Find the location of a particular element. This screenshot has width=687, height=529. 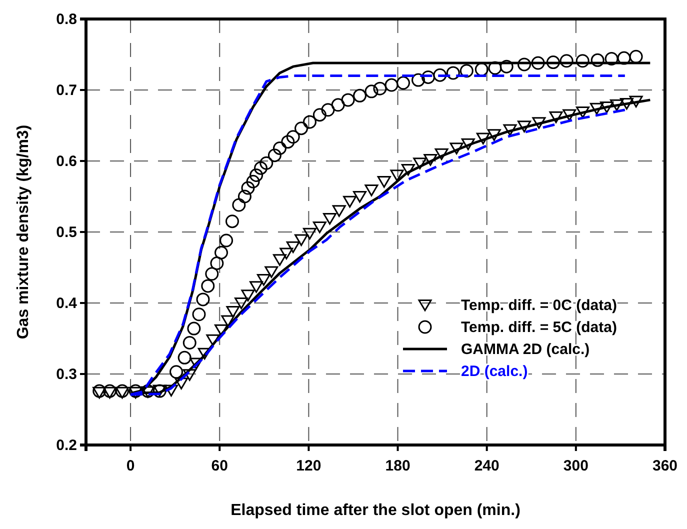

x-tick-label: 0 is located at coordinates (130, 466).